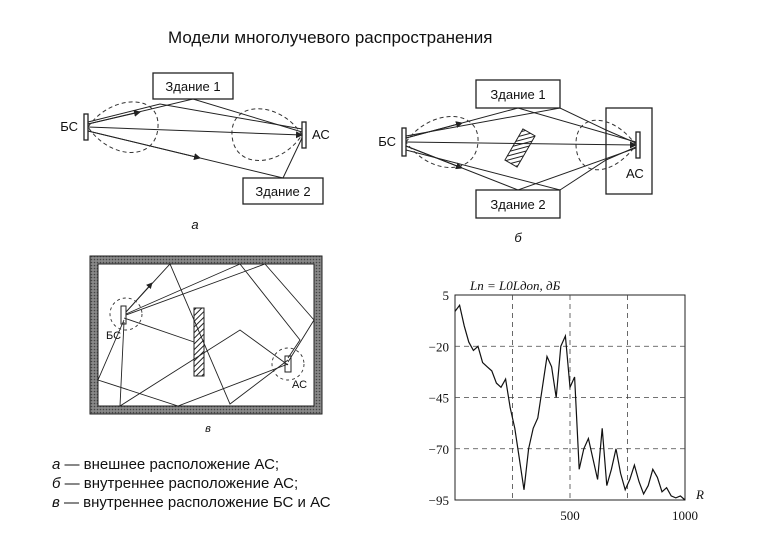 Image resolution: width=780 pixels, height=540 pixels. I want to click on y-tick-label: −45, so click(439, 398).